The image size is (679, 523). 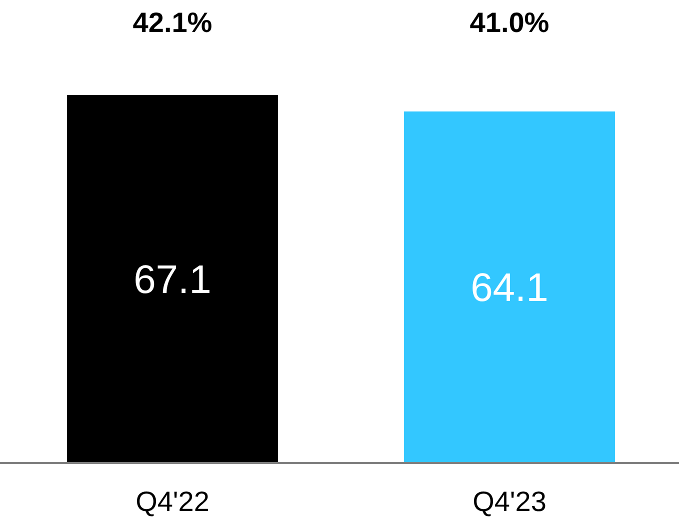 I want to click on text: 42.1%, so click(x=172, y=22).